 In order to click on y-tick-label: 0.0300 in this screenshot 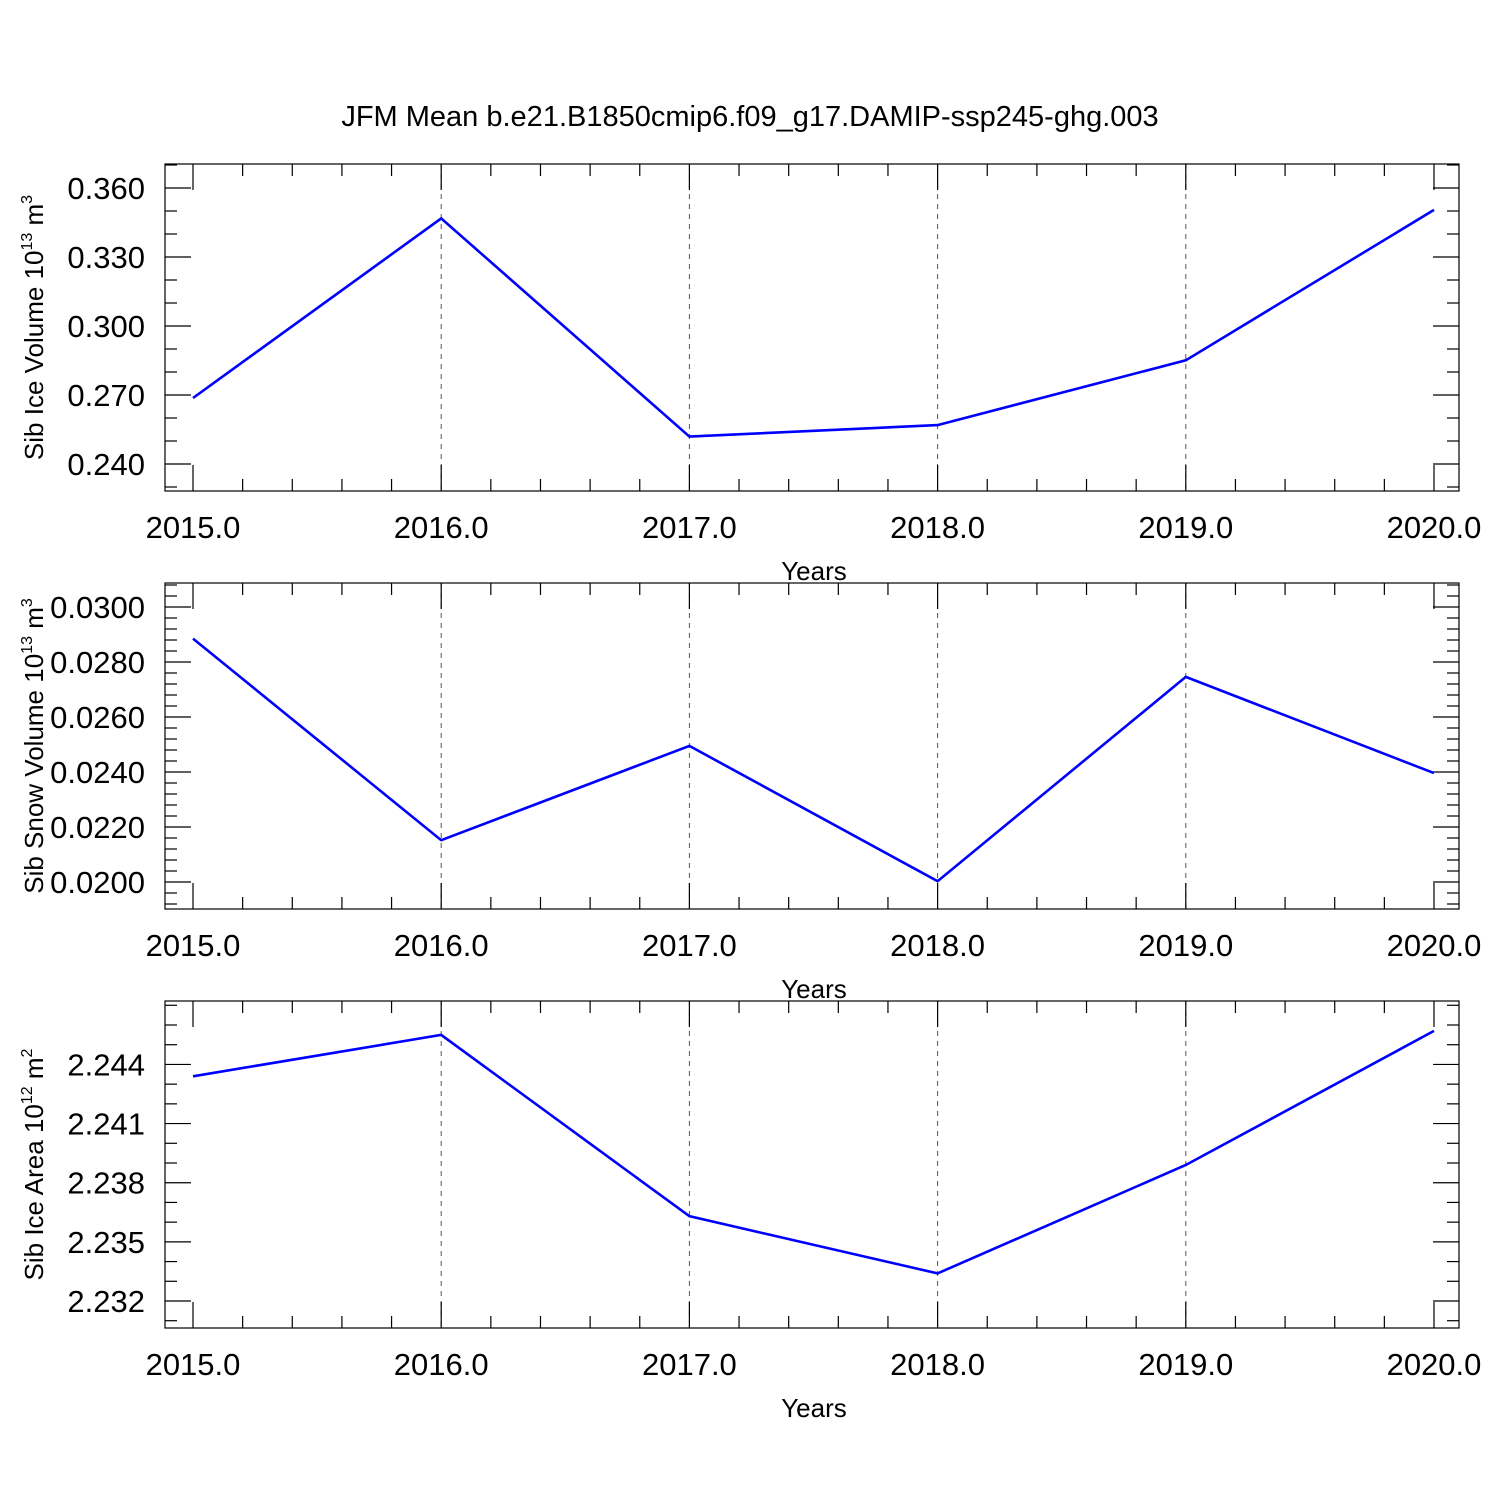, I will do `click(97, 607)`.